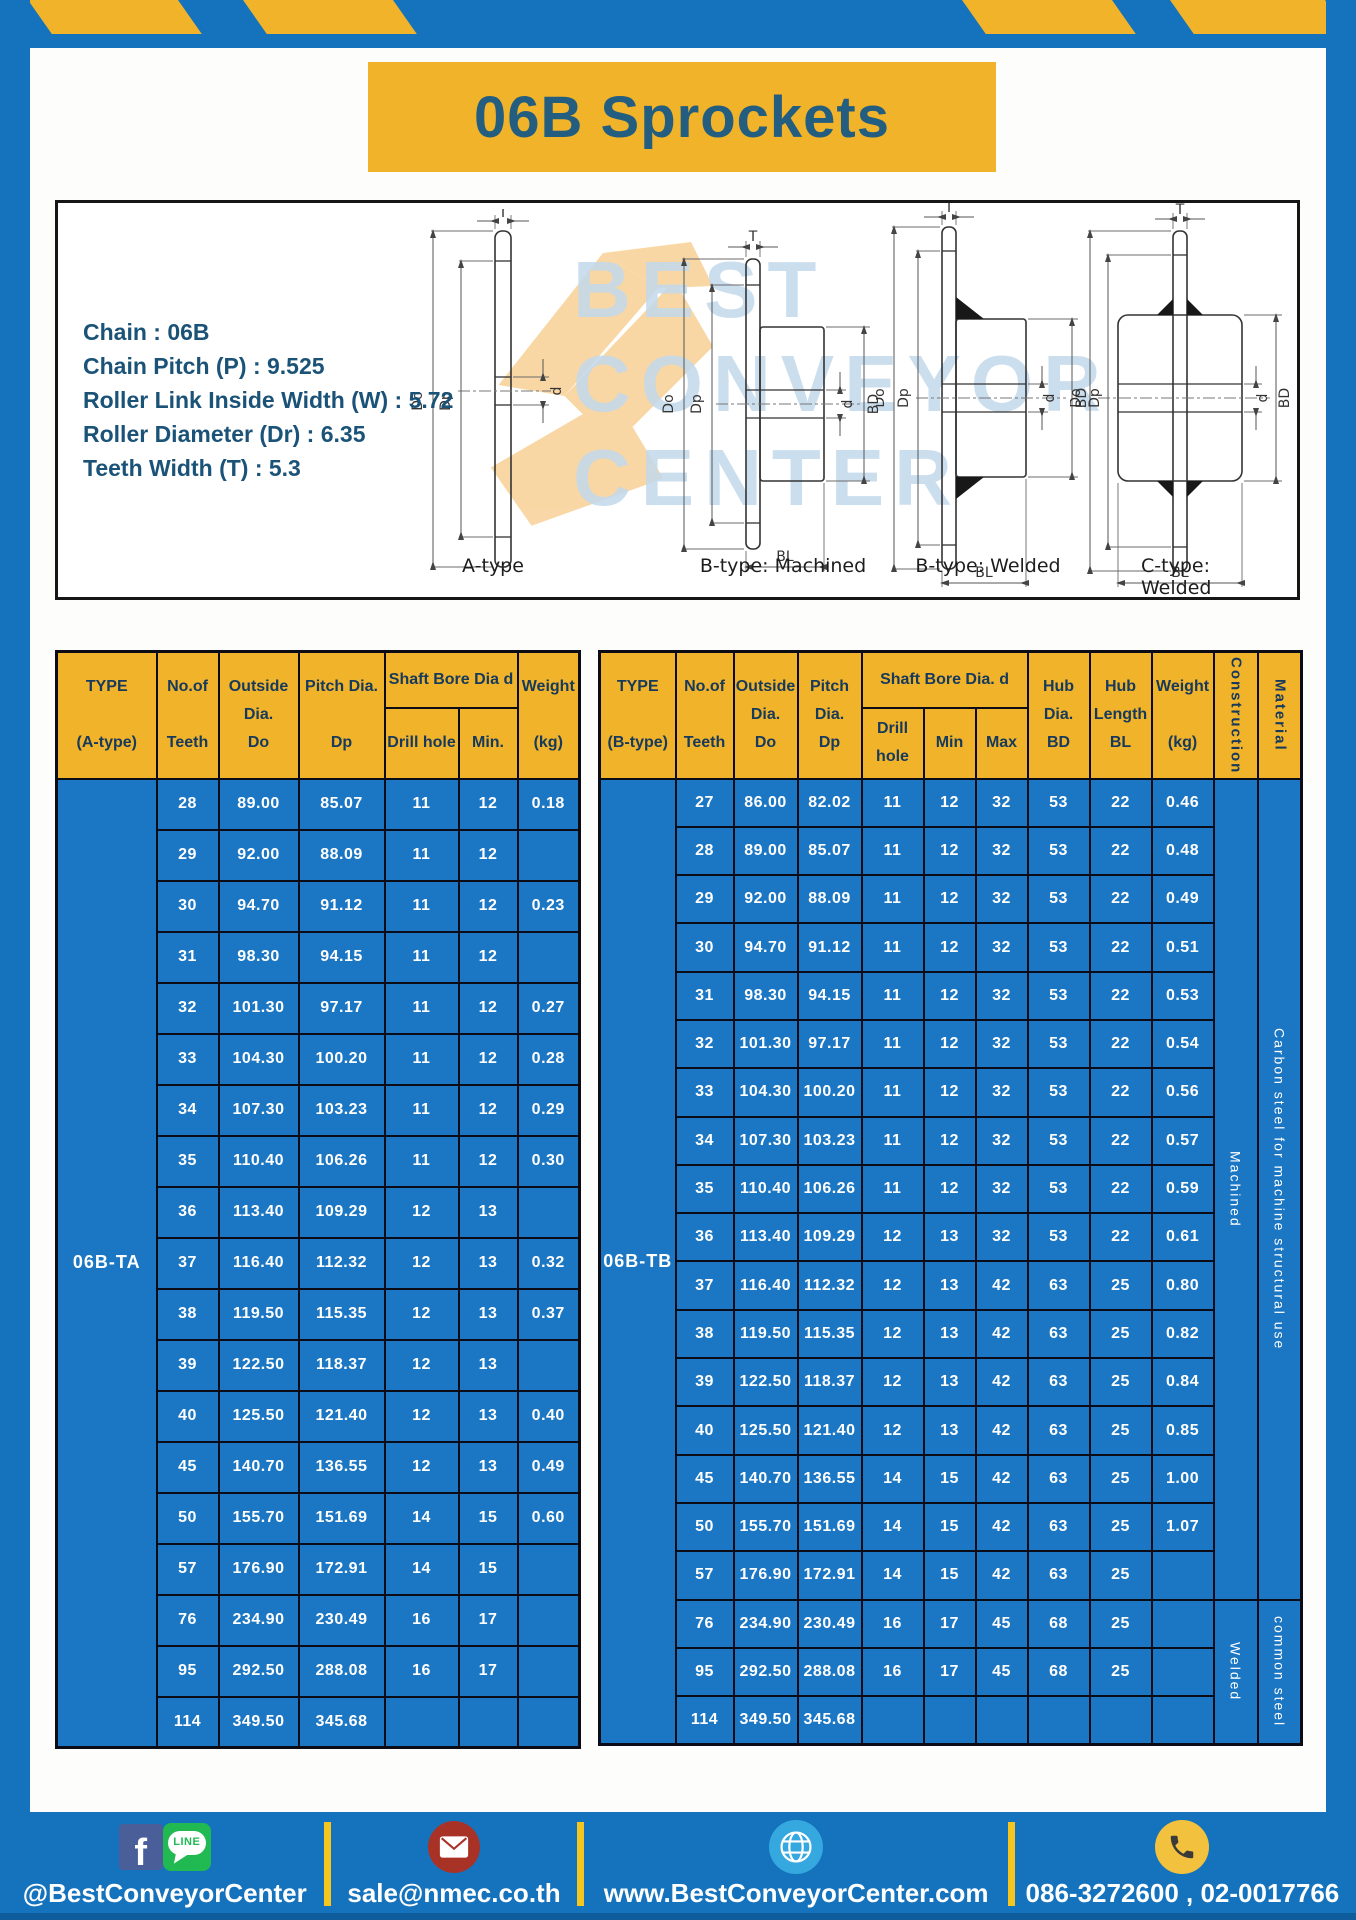 Image resolution: width=1356 pixels, height=1920 pixels. What do you see at coordinates (319, 1110) in the screenshot?
I see `table-row: 34 107.30 103.23 11 12 0.29` at bounding box center [319, 1110].